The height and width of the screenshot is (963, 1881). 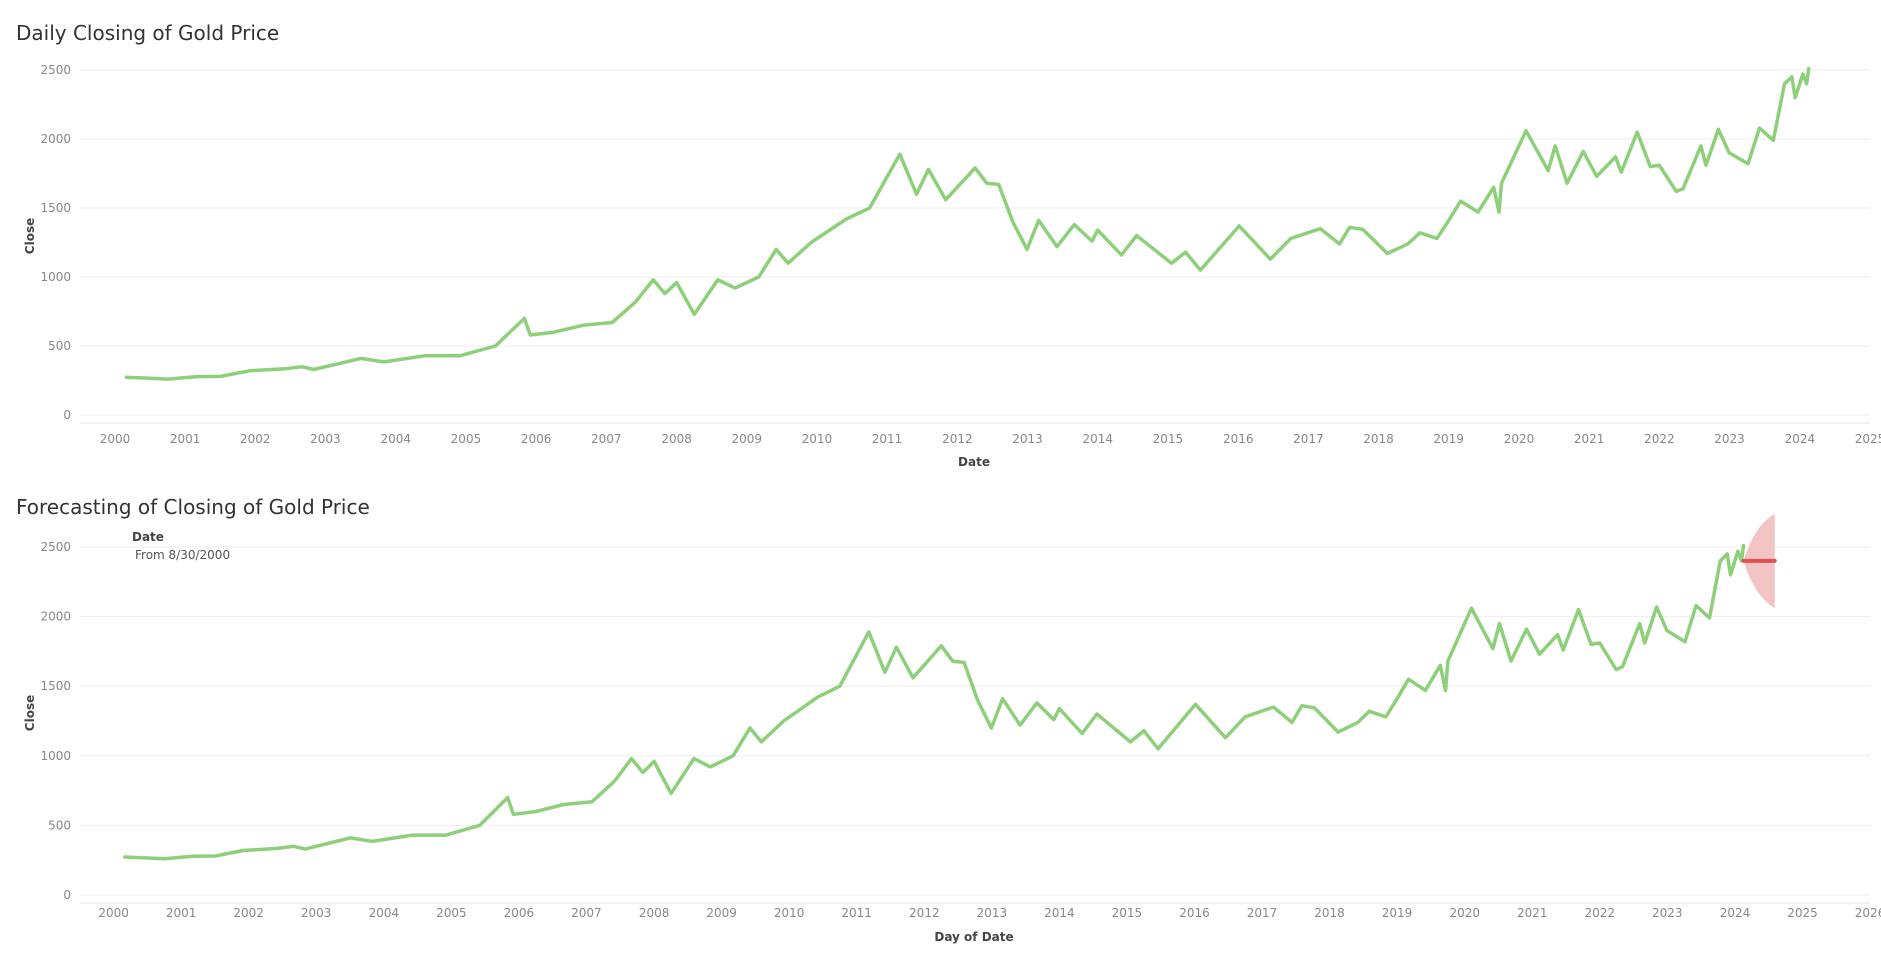 What do you see at coordinates (181, 546) in the screenshot?
I see `date-filter-legend: Date From 8/30/2000` at bounding box center [181, 546].